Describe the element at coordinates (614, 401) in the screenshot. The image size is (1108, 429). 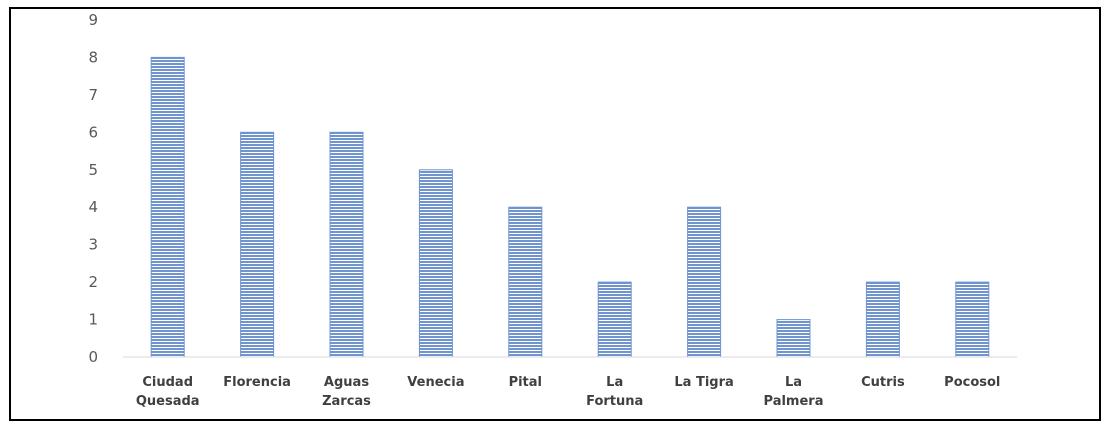
I see `category-label-line: Fortuna` at that location.